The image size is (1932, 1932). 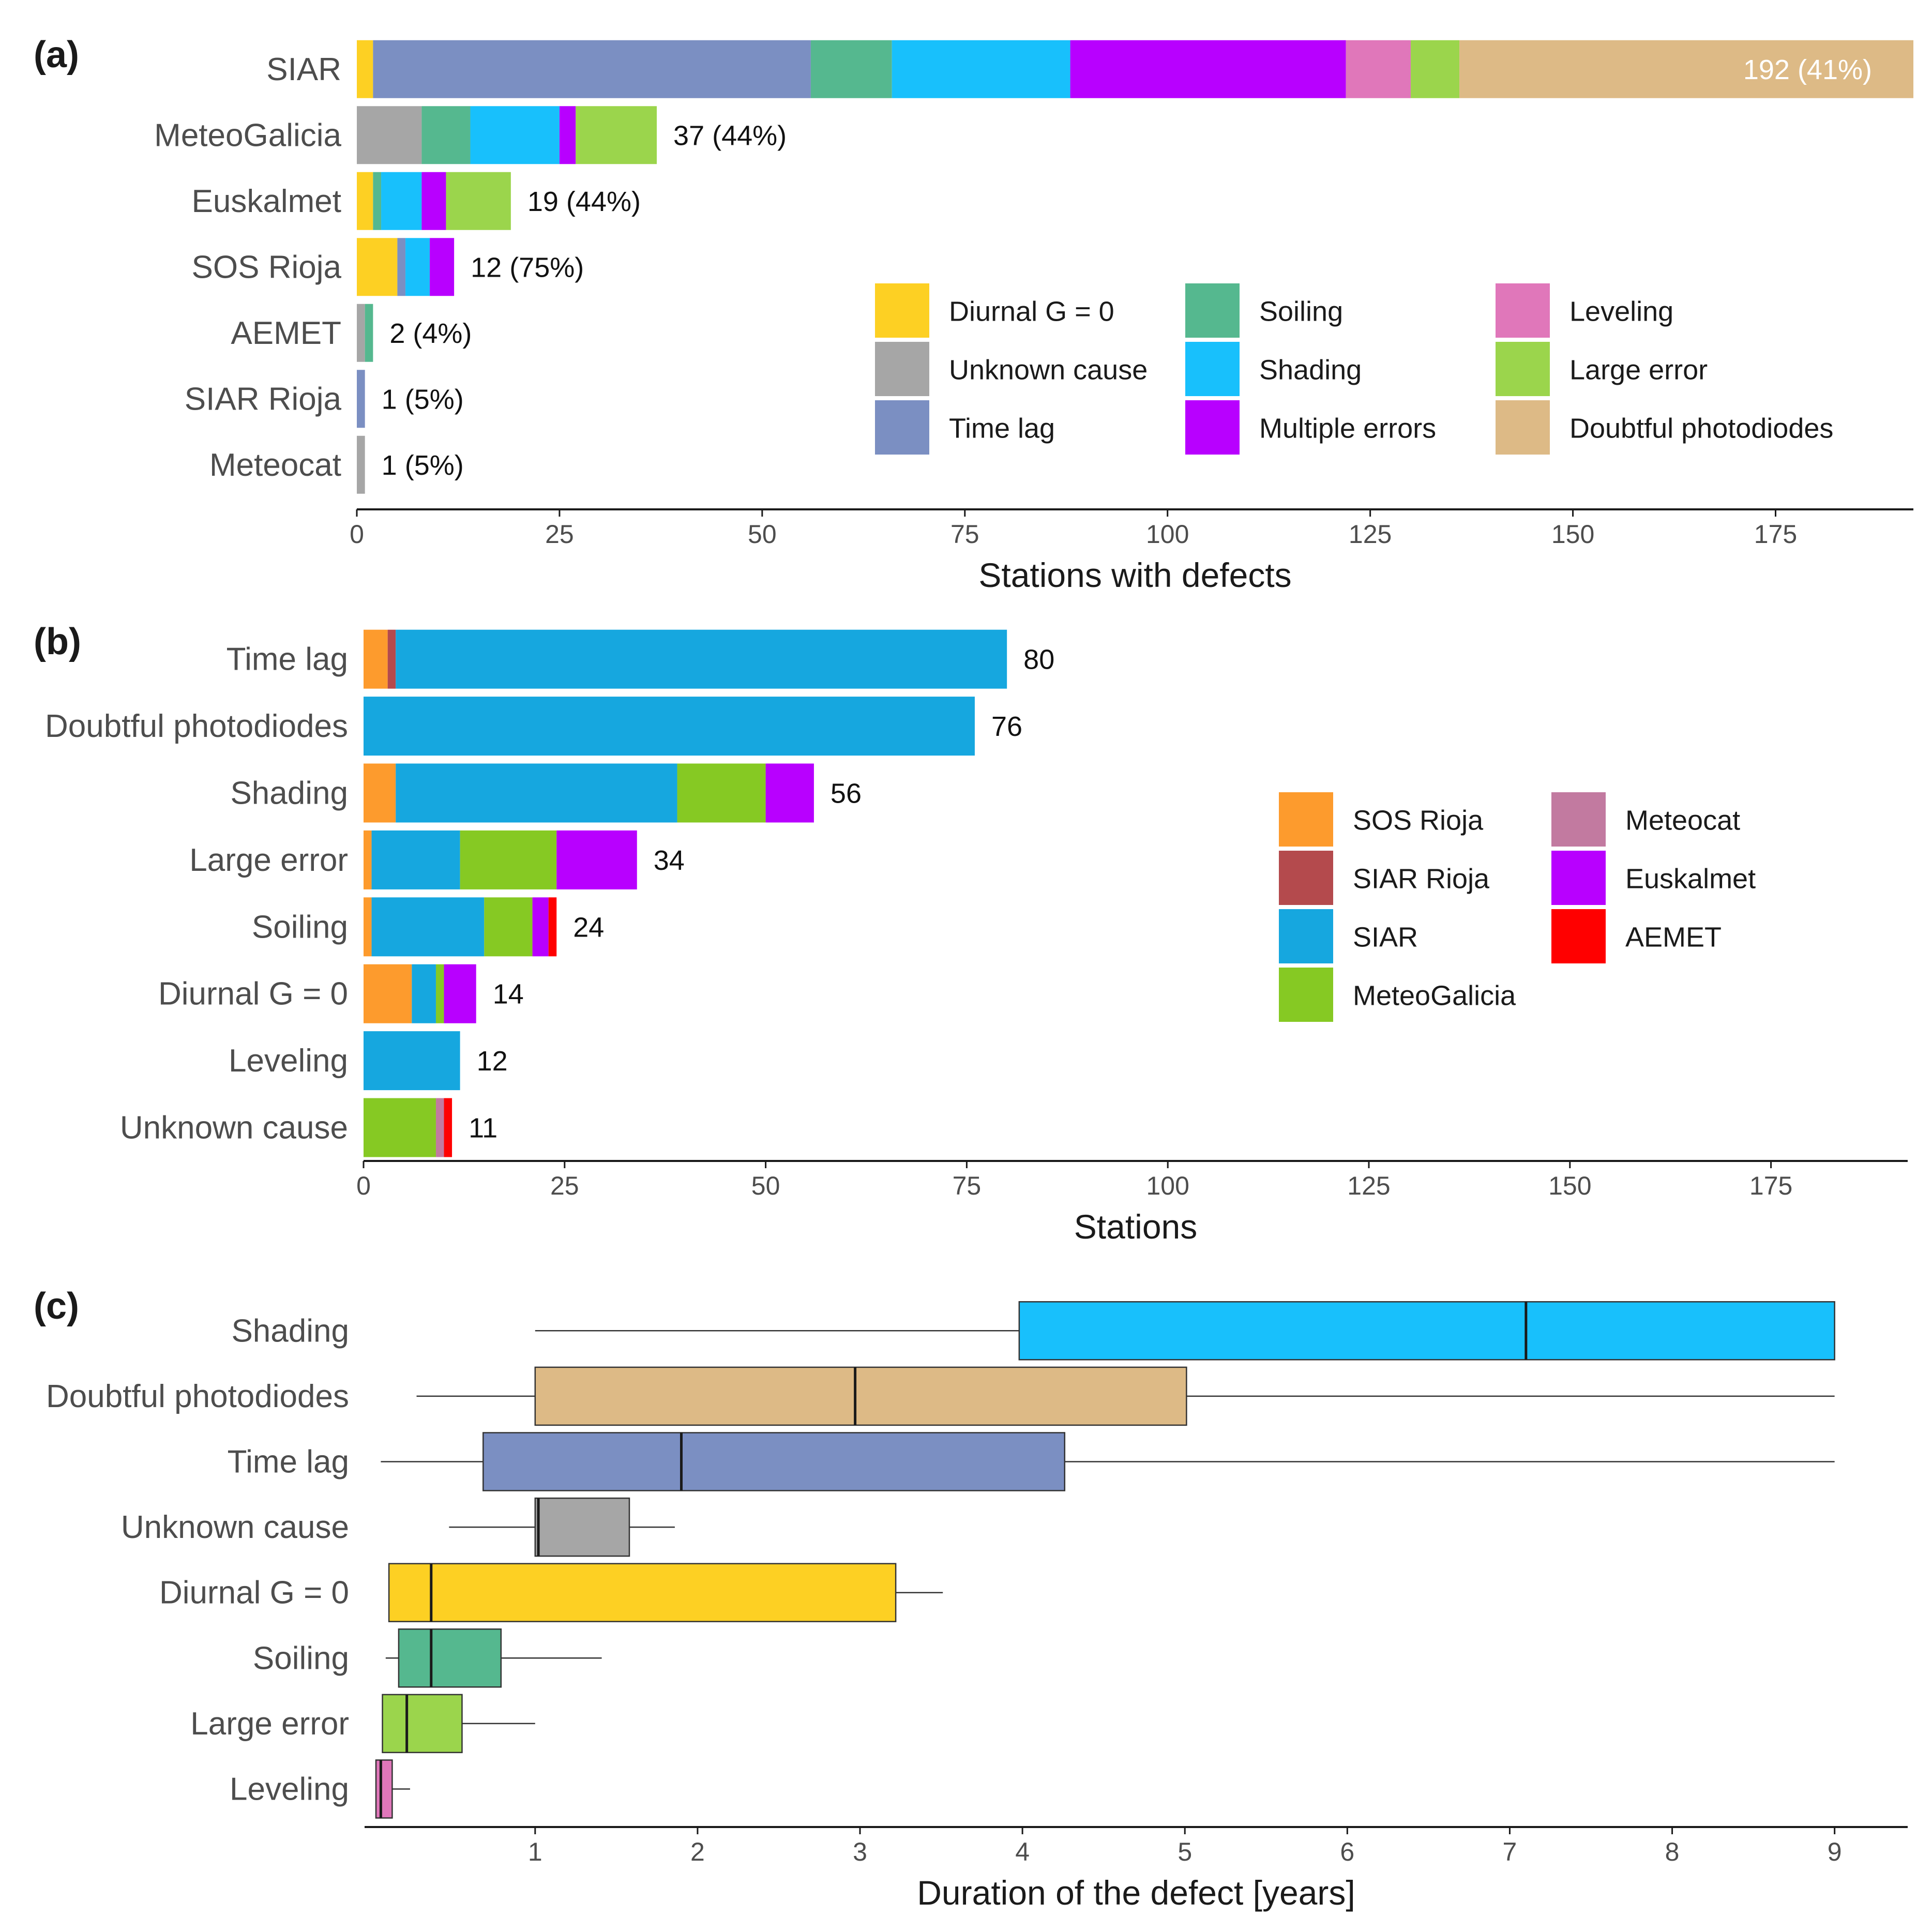 I want to click on legend-label-sos-rioja: SOS Rioja, so click(x=1418, y=821).